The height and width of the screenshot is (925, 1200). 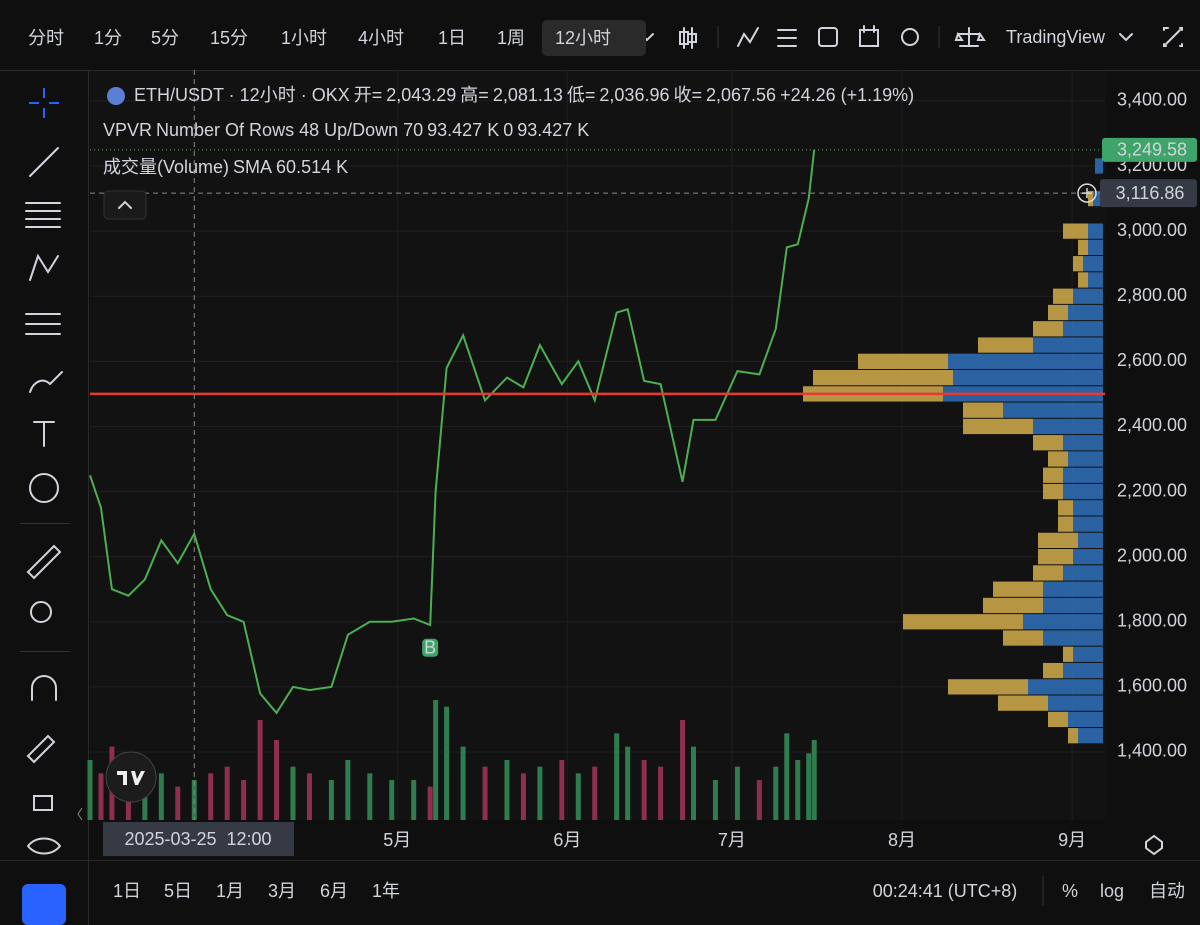 What do you see at coordinates (1070, 891) in the screenshot?
I see `percent-toggle: %` at bounding box center [1070, 891].